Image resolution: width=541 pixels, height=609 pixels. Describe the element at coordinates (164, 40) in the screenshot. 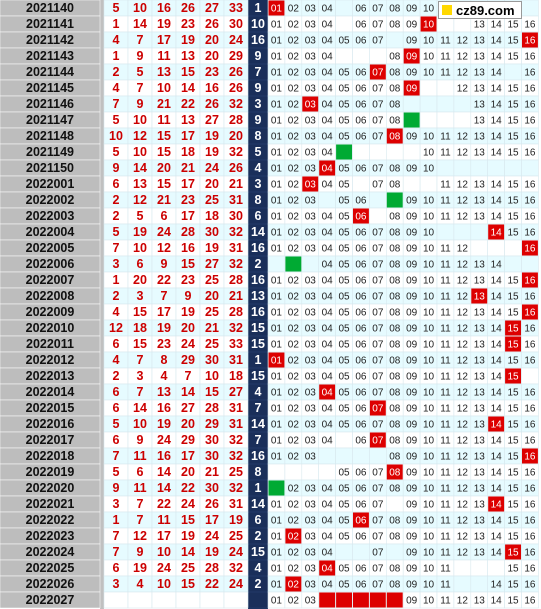

I see `red-ball-number: 17` at that location.